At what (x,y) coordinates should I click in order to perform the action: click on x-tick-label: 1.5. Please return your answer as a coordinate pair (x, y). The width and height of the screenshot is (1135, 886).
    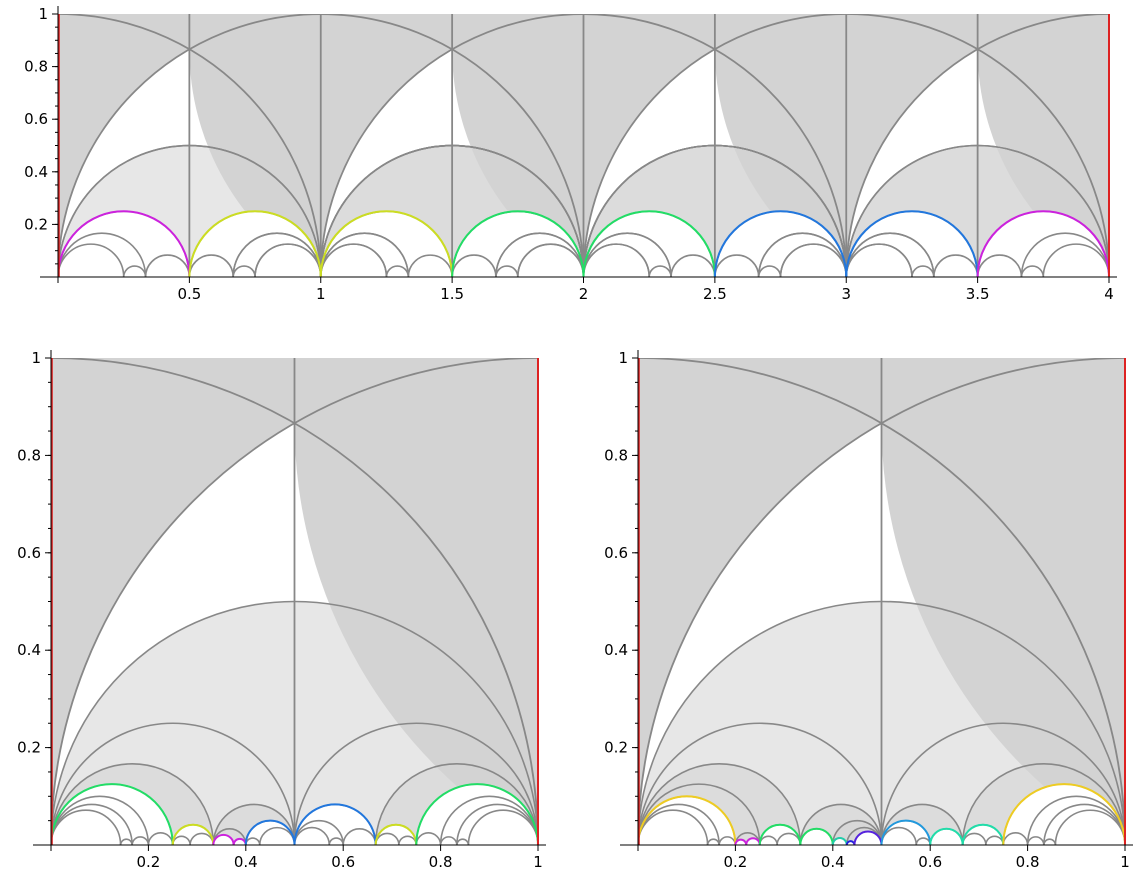
    Looking at the image, I should click on (452, 294).